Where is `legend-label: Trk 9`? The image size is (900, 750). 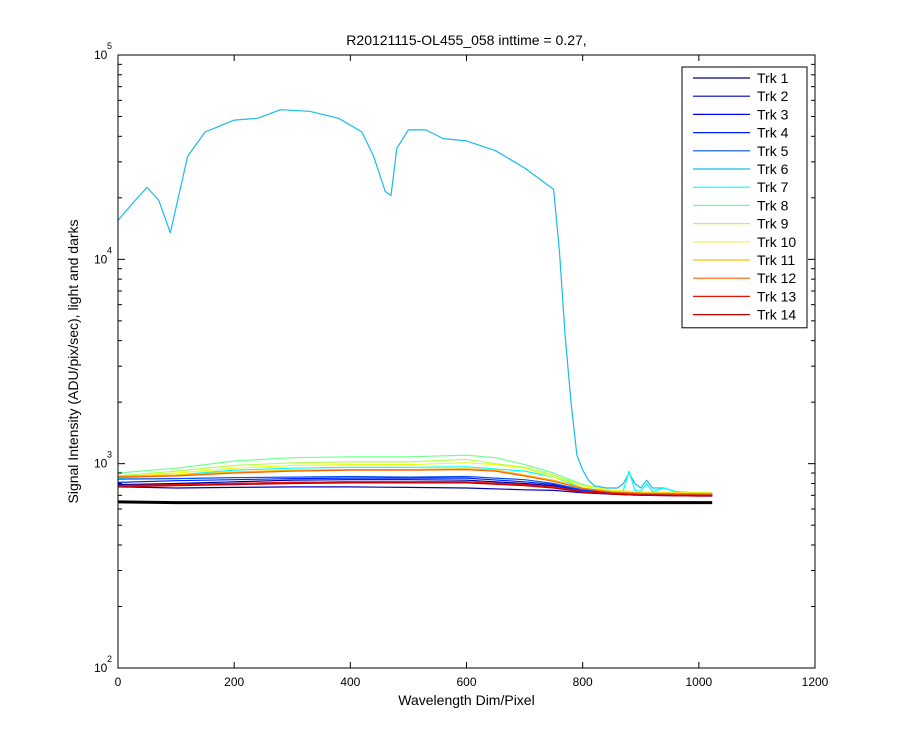
legend-label: Trk 9 is located at coordinates (773, 224).